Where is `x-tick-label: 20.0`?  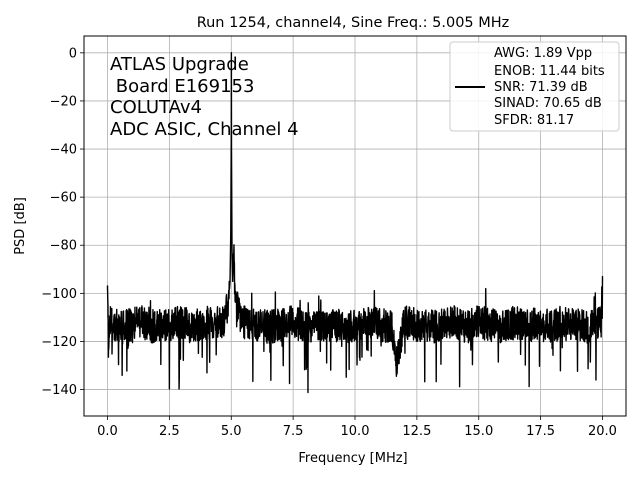 x-tick-label: 20.0 is located at coordinates (602, 431).